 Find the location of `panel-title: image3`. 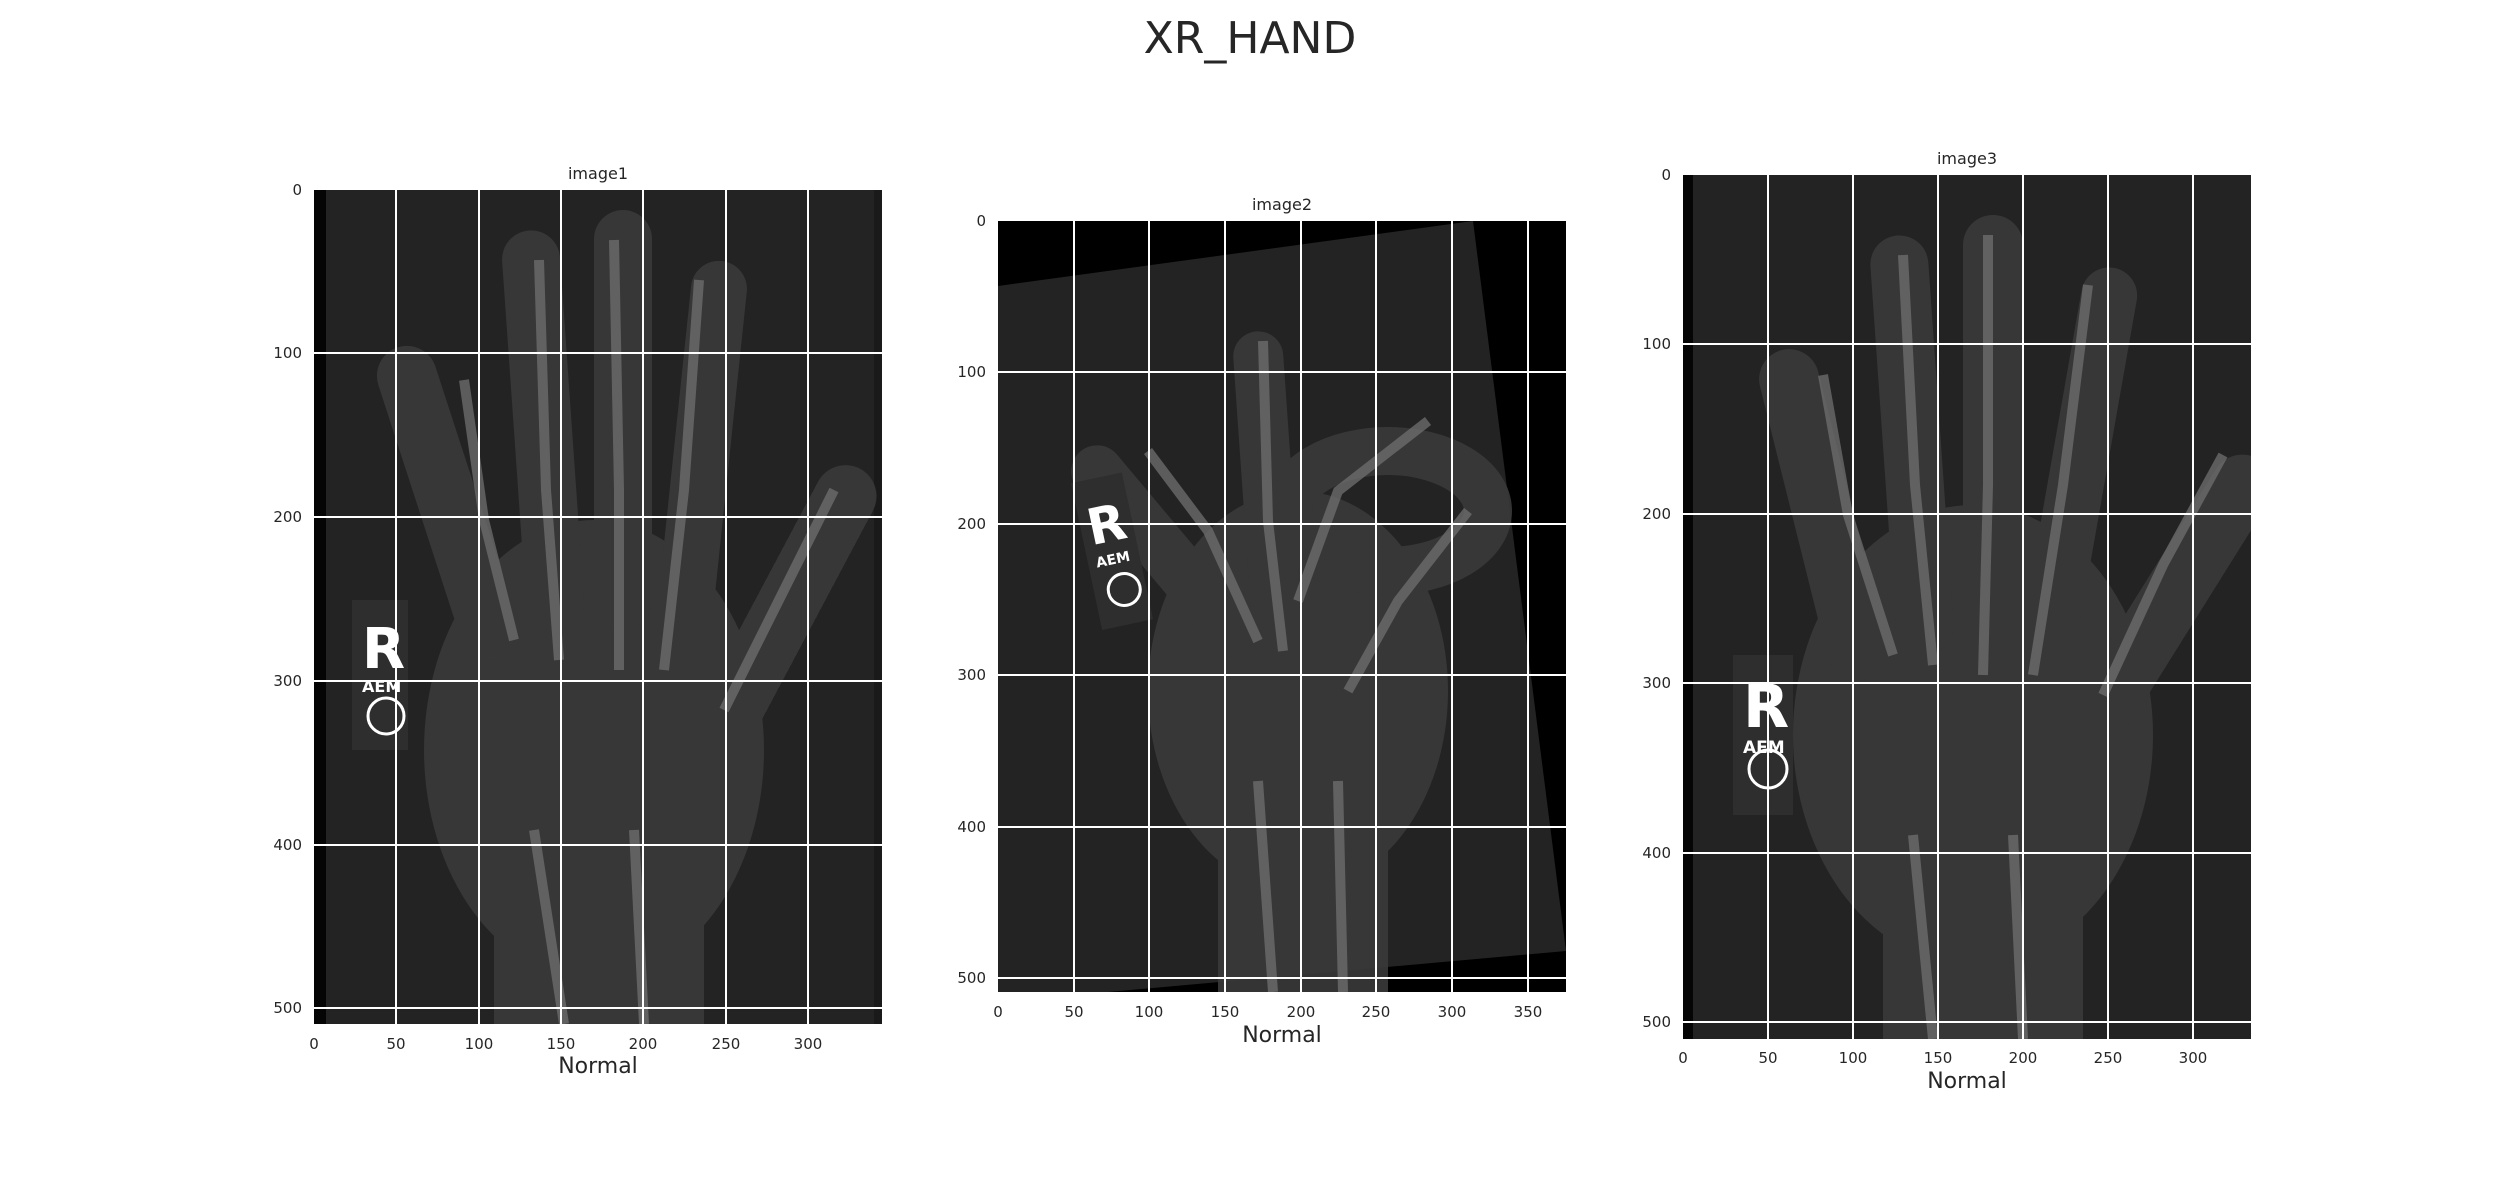

panel-title: image3 is located at coordinates (1966, 158).